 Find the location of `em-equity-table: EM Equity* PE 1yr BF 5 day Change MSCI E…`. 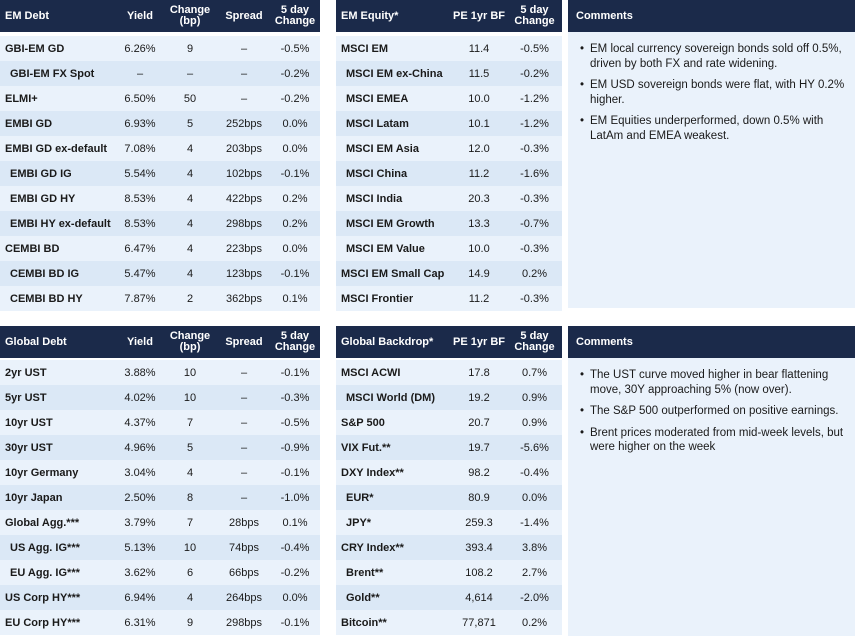

em-equity-table: EM Equity* PE 1yr BF 5 day Change MSCI E… is located at coordinates (449, 155).